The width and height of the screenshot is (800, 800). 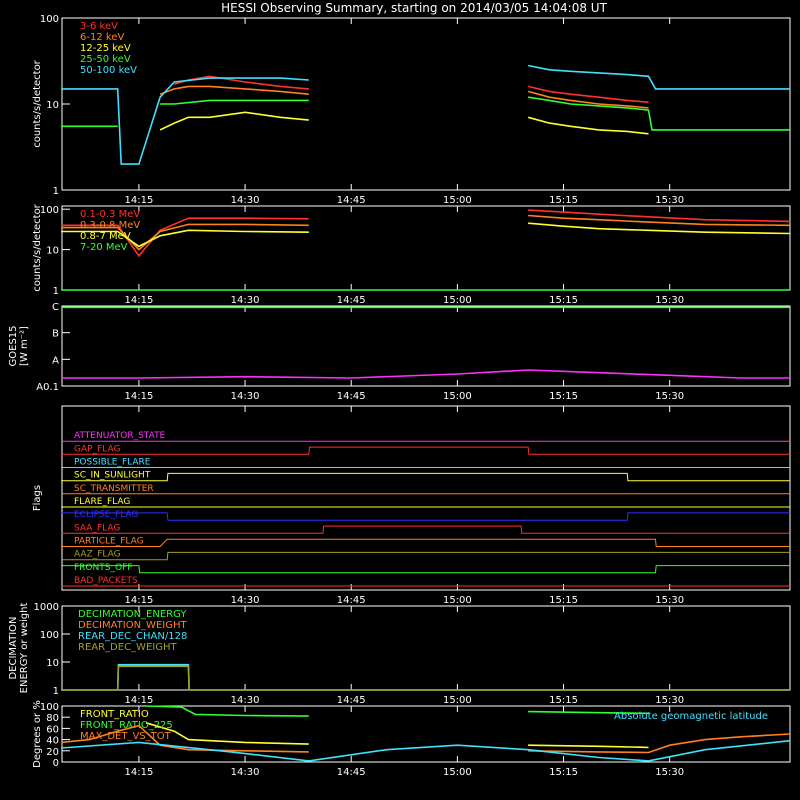 What do you see at coordinates (52, 752) in the screenshot?
I see `y-tick-label: 20` at bounding box center [52, 752].